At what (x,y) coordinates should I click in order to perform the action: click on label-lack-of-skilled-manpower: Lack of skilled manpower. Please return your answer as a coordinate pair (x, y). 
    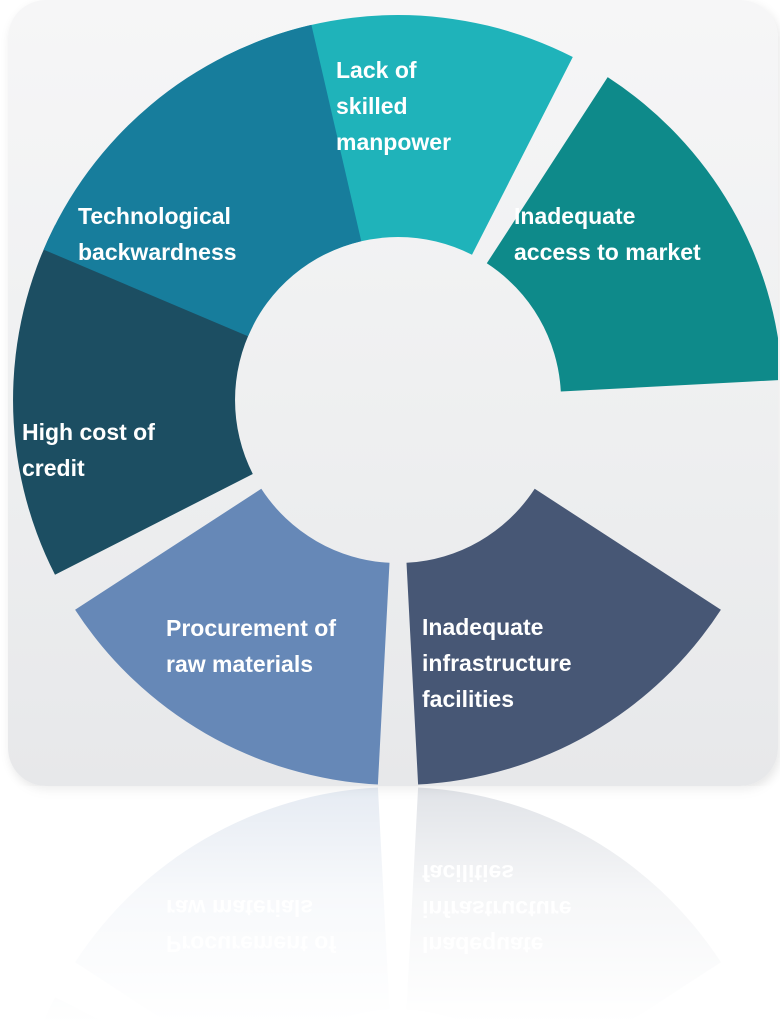
    Looking at the image, I should click on (393, 106).